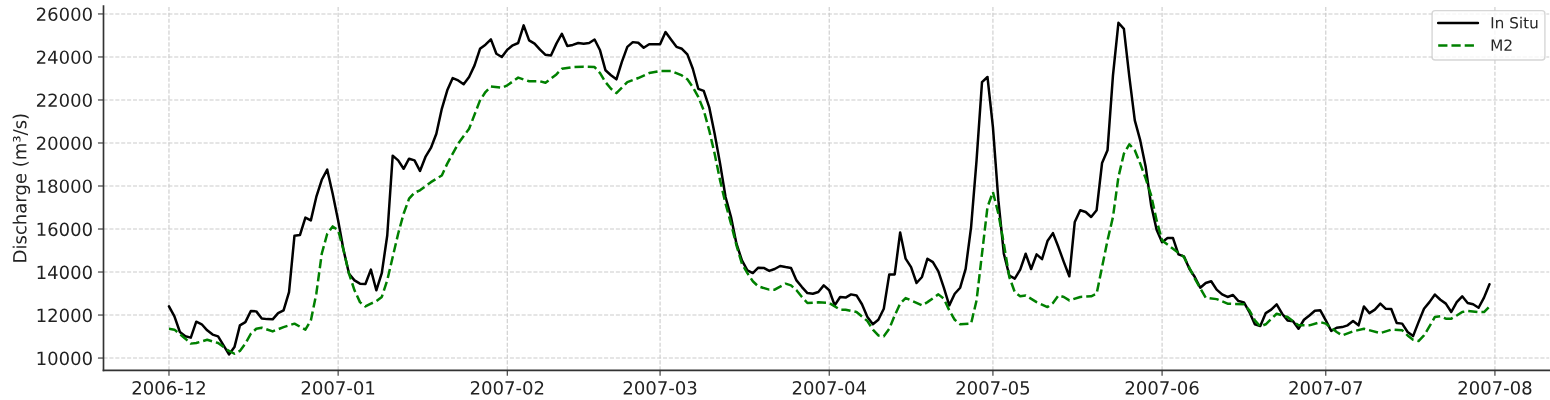 The height and width of the screenshot is (400, 1550). Describe the element at coordinates (1162, 388) in the screenshot. I see `x-tick-label: 2007-06` at that location.